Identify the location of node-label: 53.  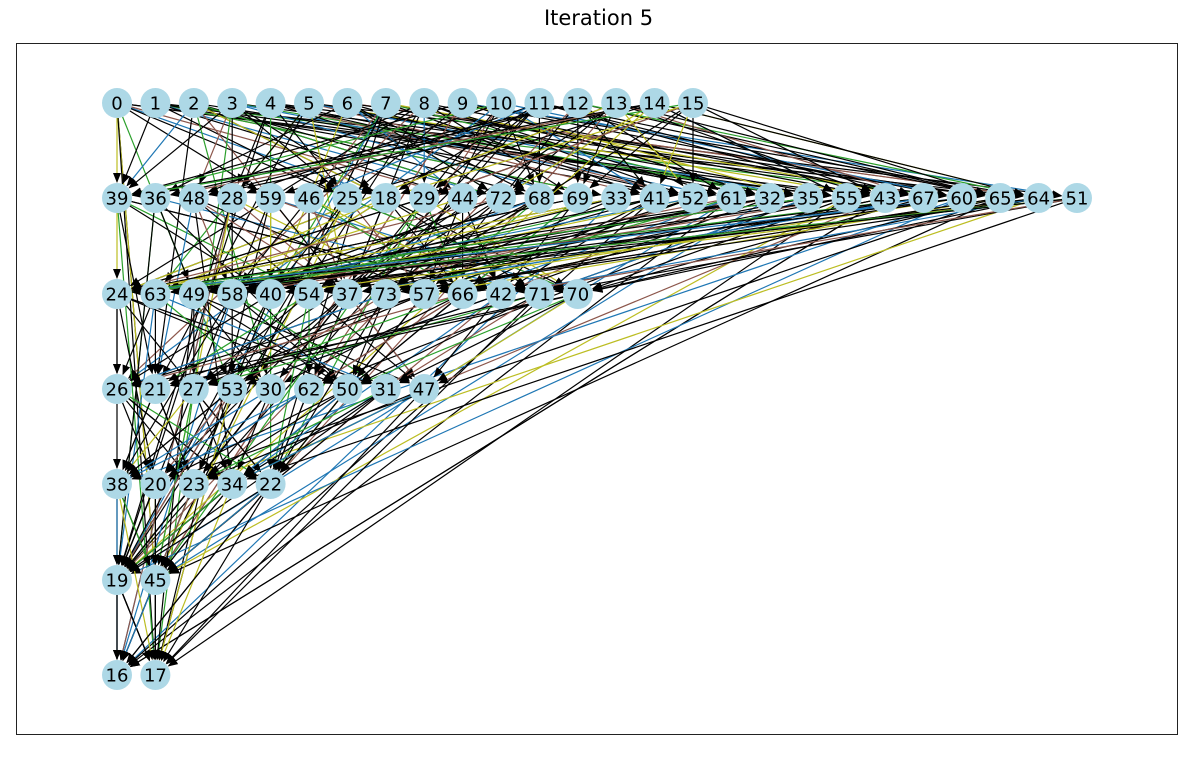
(232, 390).